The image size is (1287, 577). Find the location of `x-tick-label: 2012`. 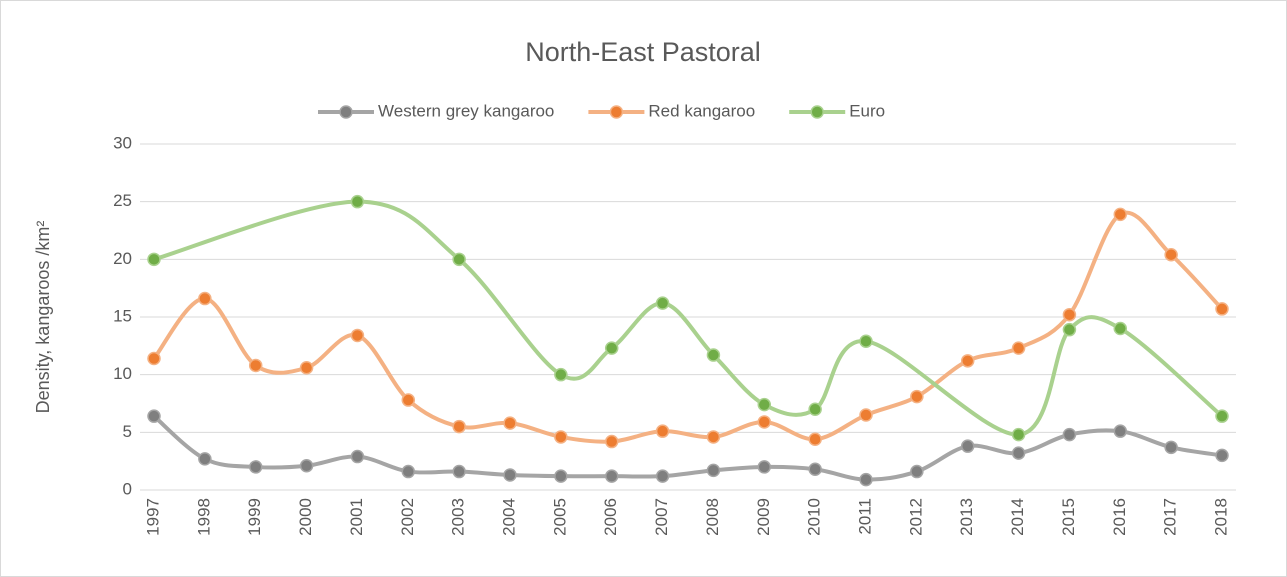

x-tick-label: 2012 is located at coordinates (915, 517).